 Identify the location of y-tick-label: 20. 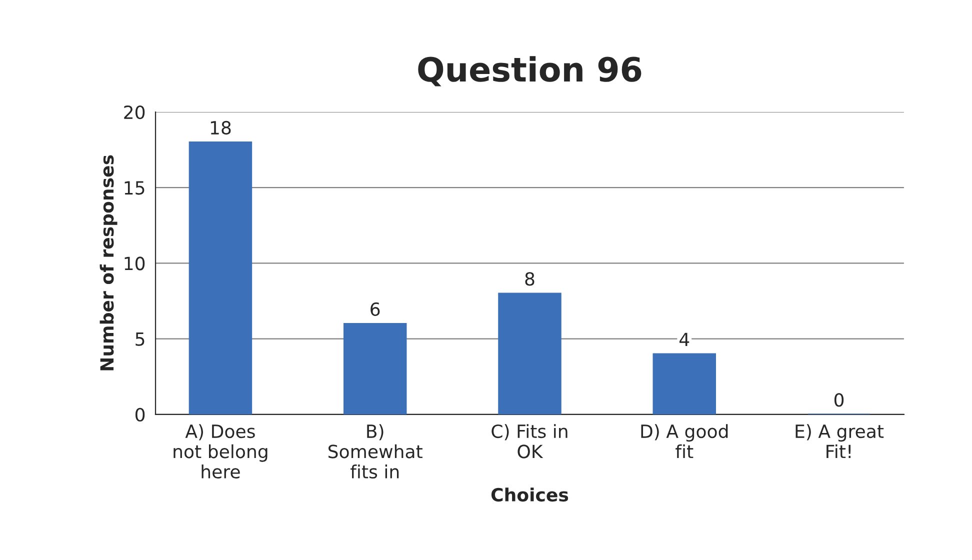
(134, 112).